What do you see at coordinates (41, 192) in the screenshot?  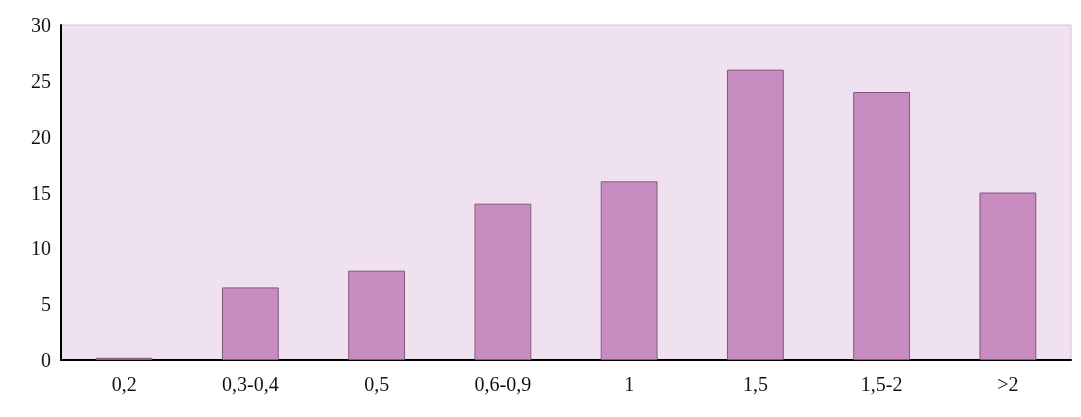 I see `y-tick-label: 15` at bounding box center [41, 192].